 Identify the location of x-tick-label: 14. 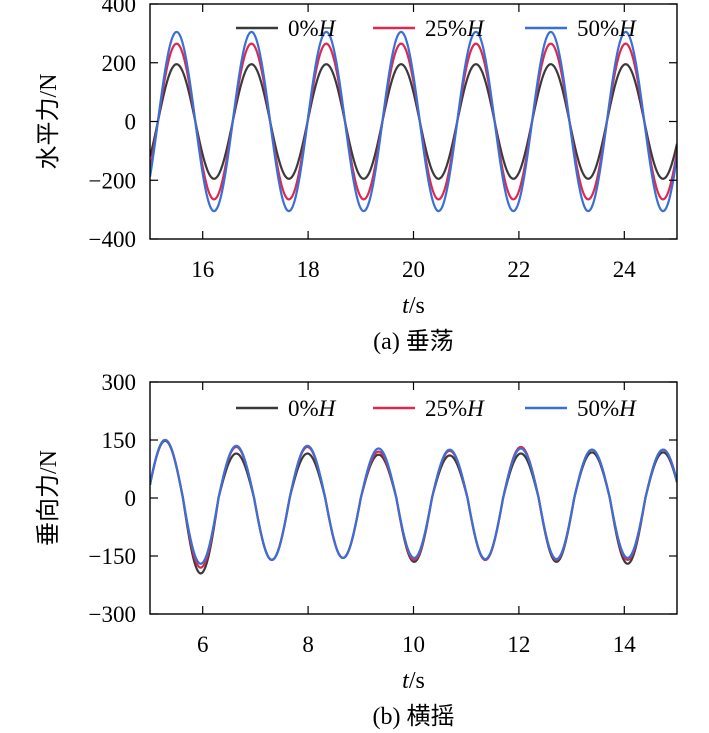
(625, 644).